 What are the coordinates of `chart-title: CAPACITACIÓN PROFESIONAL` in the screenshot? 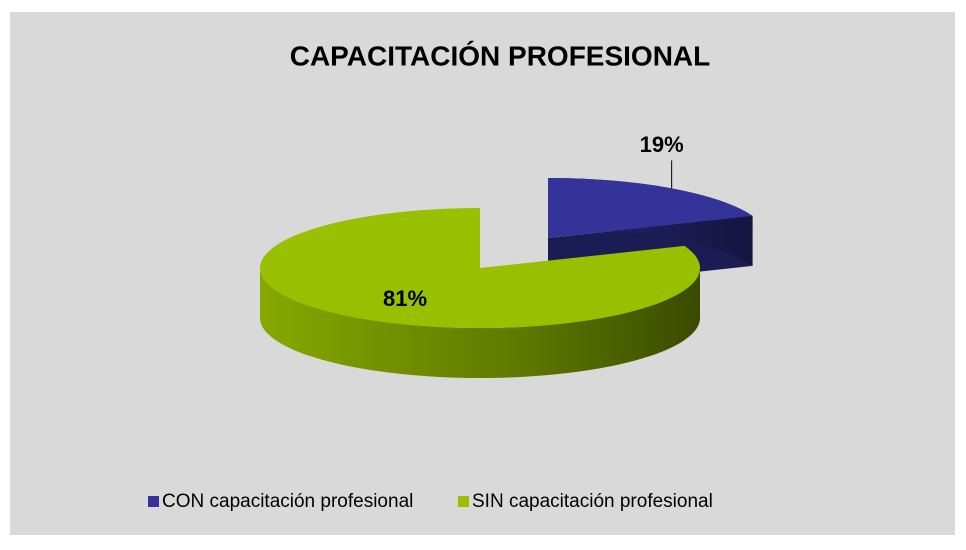 It's located at (500, 55).